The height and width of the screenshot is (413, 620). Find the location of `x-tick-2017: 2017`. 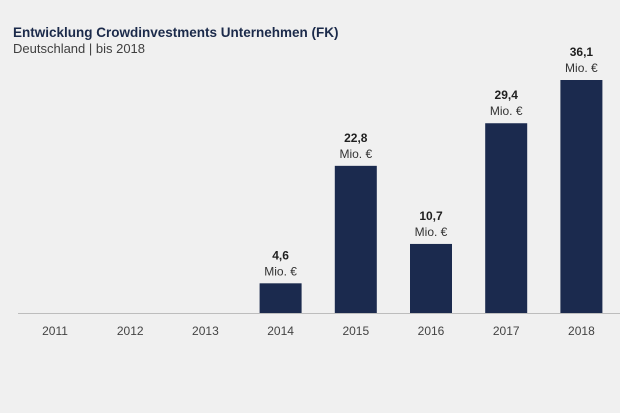

x-tick-2017: 2017 is located at coordinates (506, 331).